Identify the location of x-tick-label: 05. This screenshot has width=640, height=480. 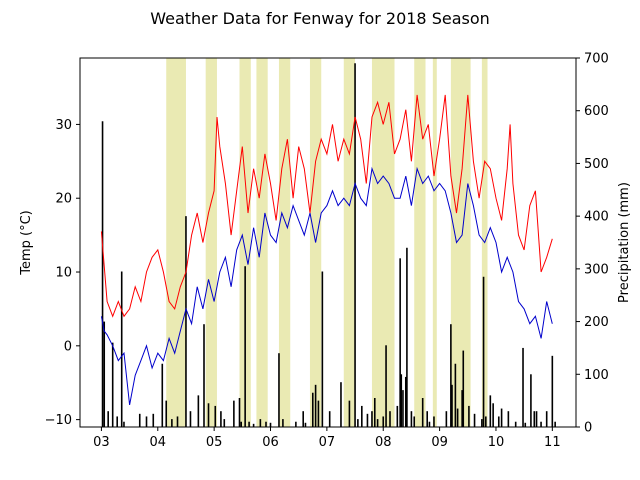
(214, 442).